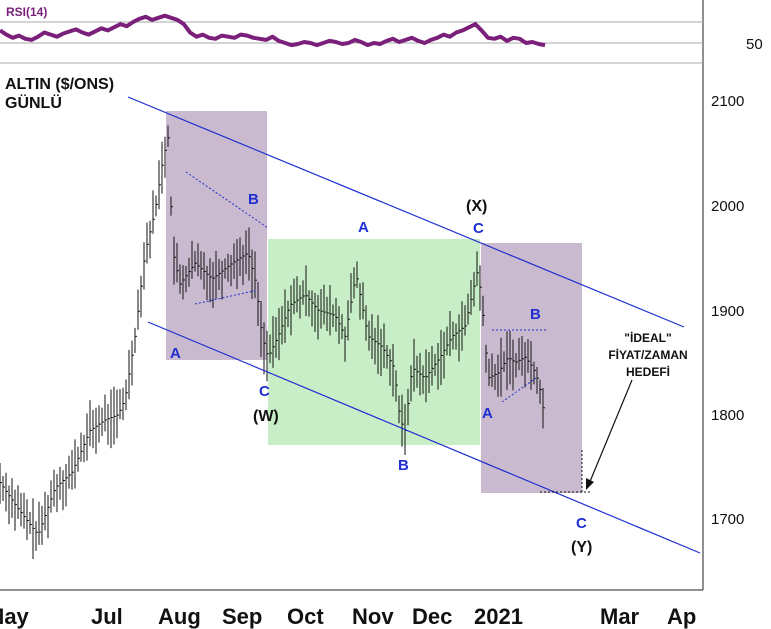 The width and height of the screenshot is (771, 629). Describe the element at coordinates (175, 353) in the screenshot. I see `wave-label-w-a: A` at that location.